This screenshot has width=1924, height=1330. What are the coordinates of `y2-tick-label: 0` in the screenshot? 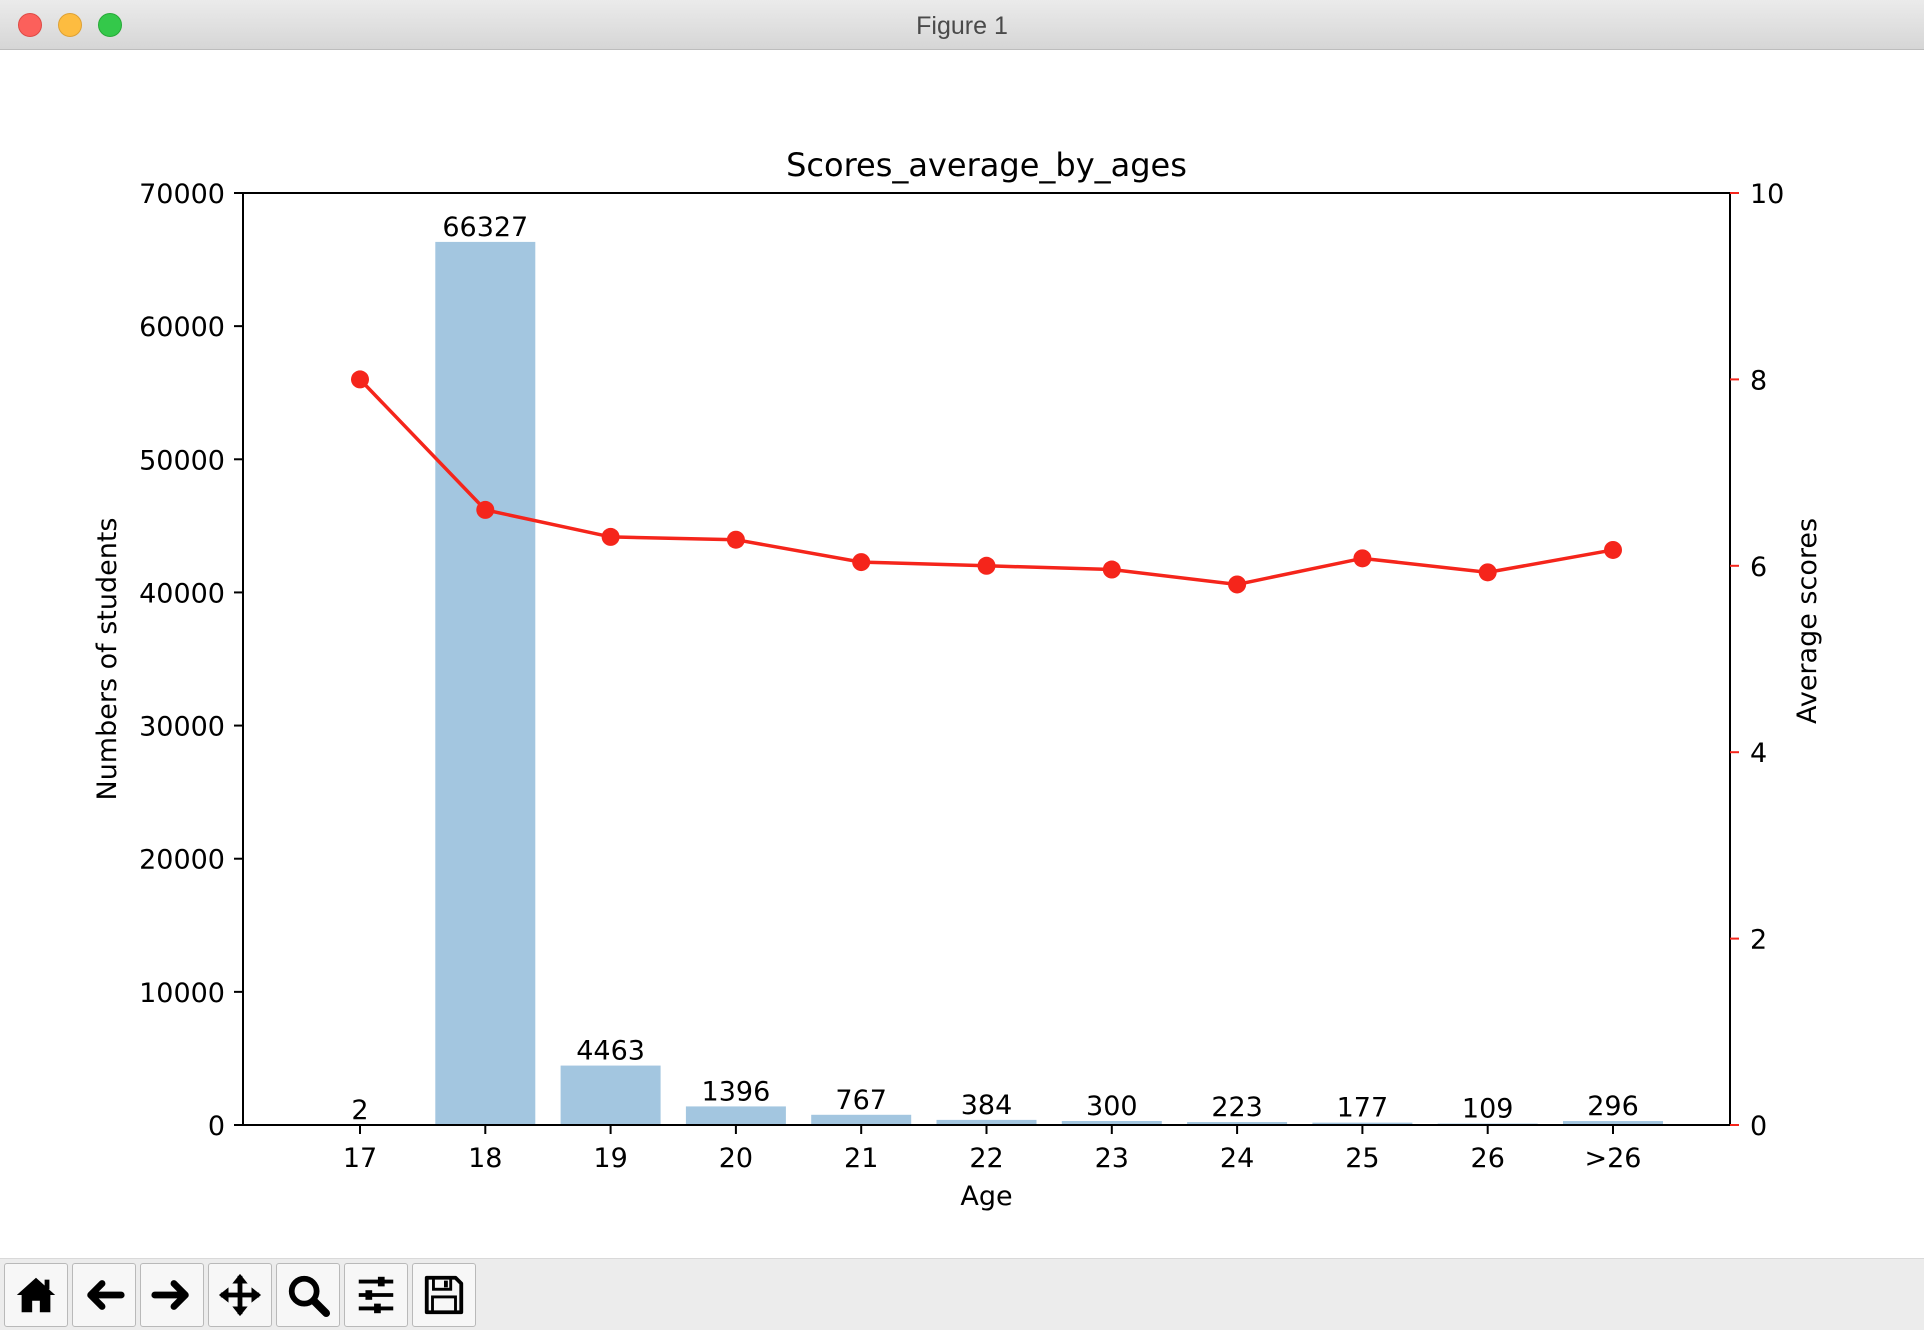 It's located at (1758, 1126).